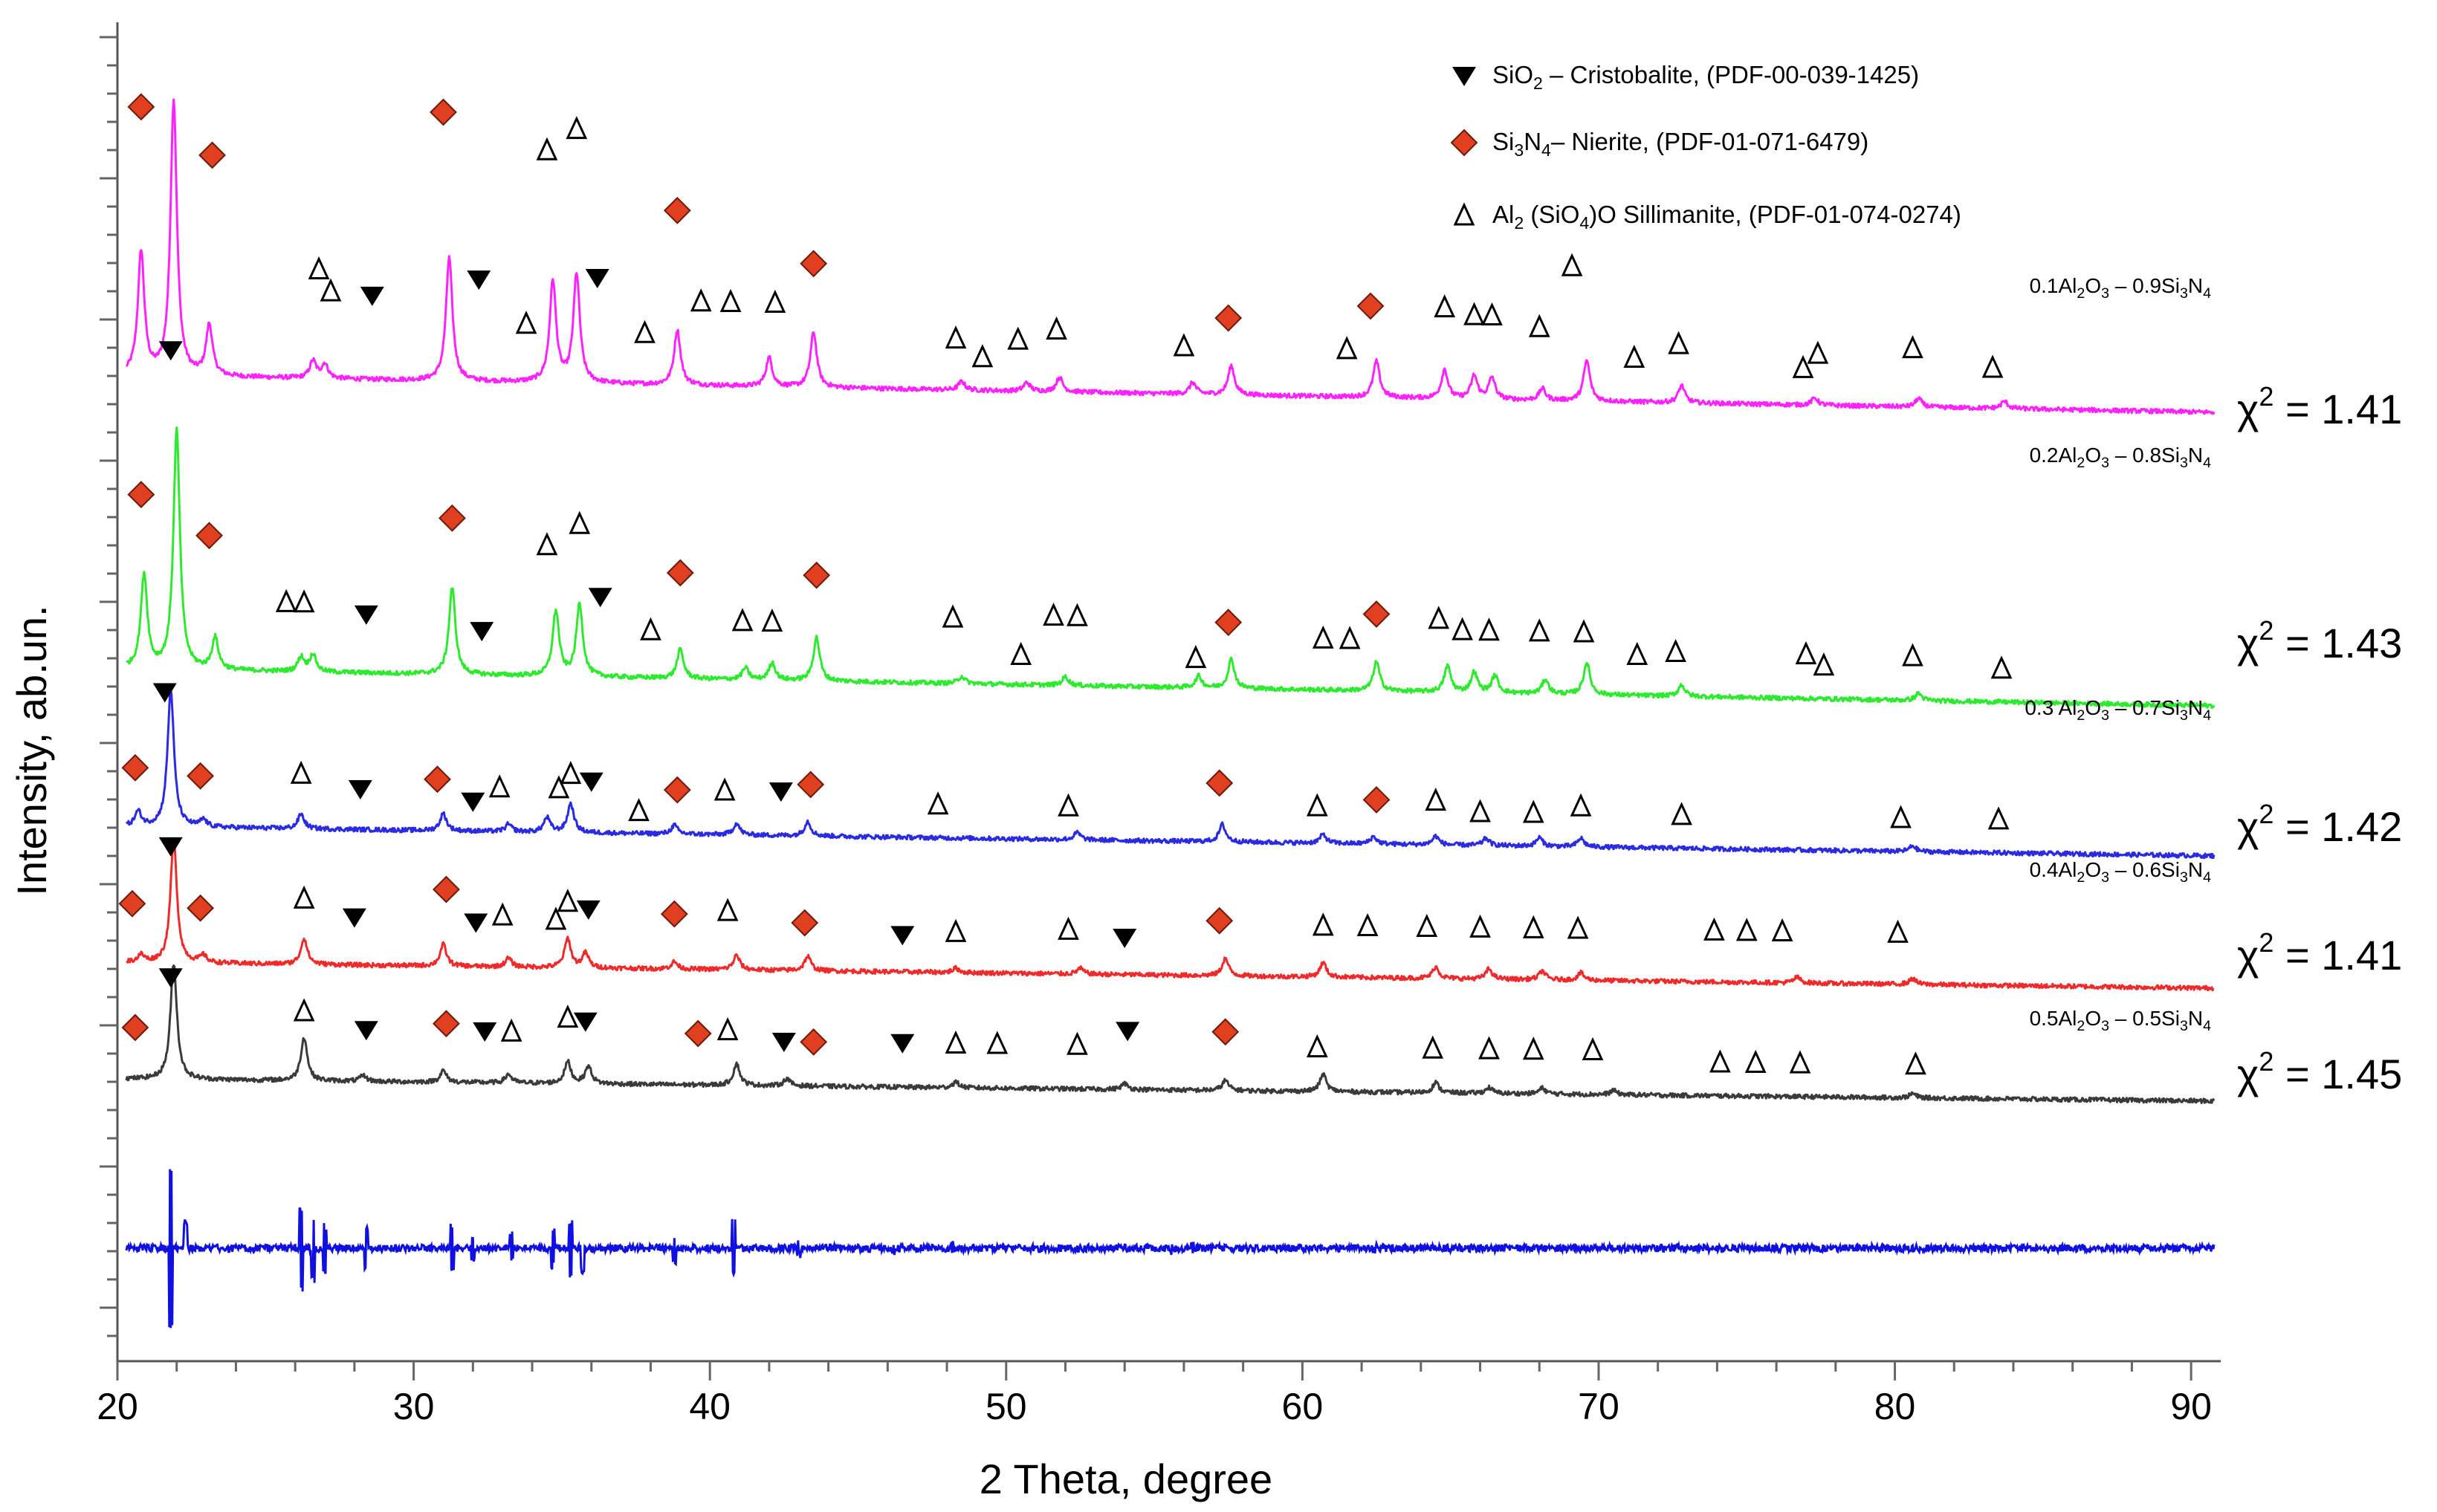 Image resolution: width=2437 pixels, height=1512 pixels. Describe the element at coordinates (1551, 214) in the screenshot. I see `legend-formula-part: (SiO` at that location.